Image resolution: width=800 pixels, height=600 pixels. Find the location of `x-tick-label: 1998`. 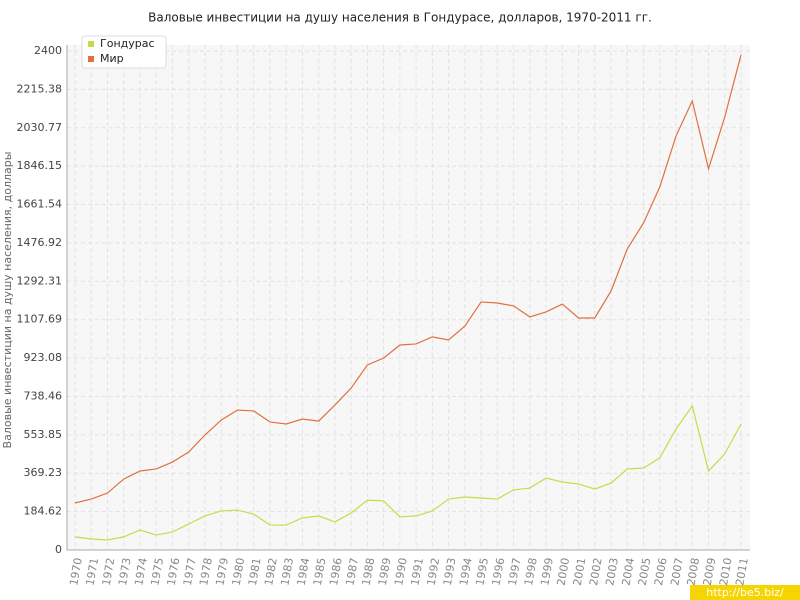

x-tick-label: 1998 is located at coordinates (531, 572).